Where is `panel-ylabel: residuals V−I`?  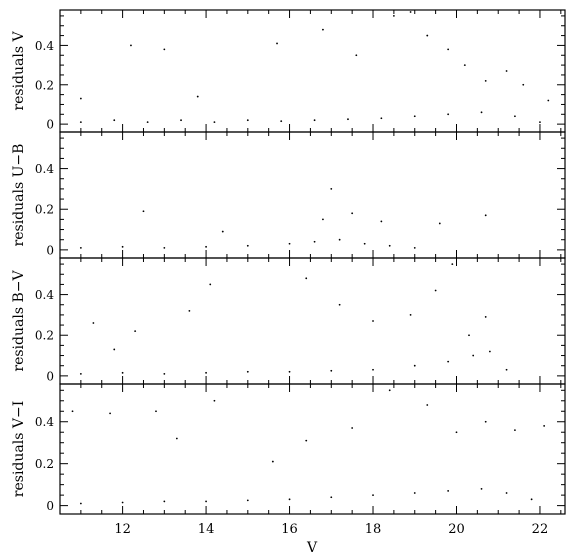
panel-ylabel: residuals V−I is located at coordinates (19, 449).